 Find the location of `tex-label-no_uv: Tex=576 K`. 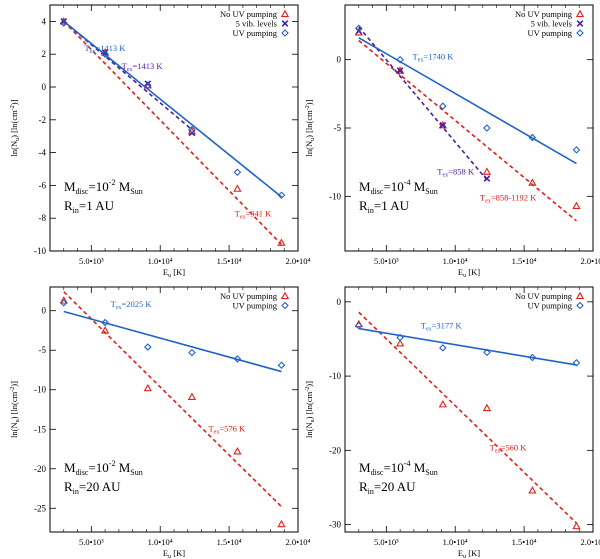

tex-label-no_uv: Tex=576 K is located at coordinates (227, 430).